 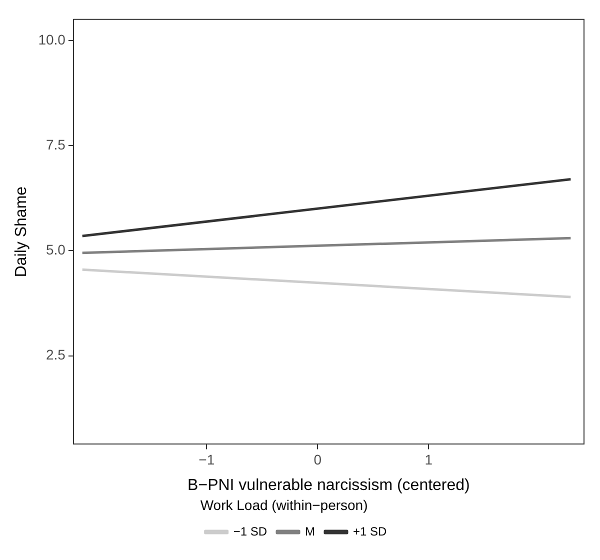 I want to click on x-axis-title: B−PNI vulnerable narcissism (centered), so click(x=329, y=485).